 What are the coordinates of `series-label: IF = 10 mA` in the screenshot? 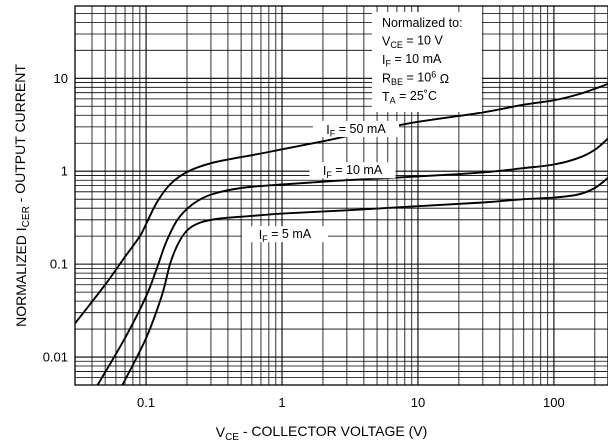 It's located at (353, 171).